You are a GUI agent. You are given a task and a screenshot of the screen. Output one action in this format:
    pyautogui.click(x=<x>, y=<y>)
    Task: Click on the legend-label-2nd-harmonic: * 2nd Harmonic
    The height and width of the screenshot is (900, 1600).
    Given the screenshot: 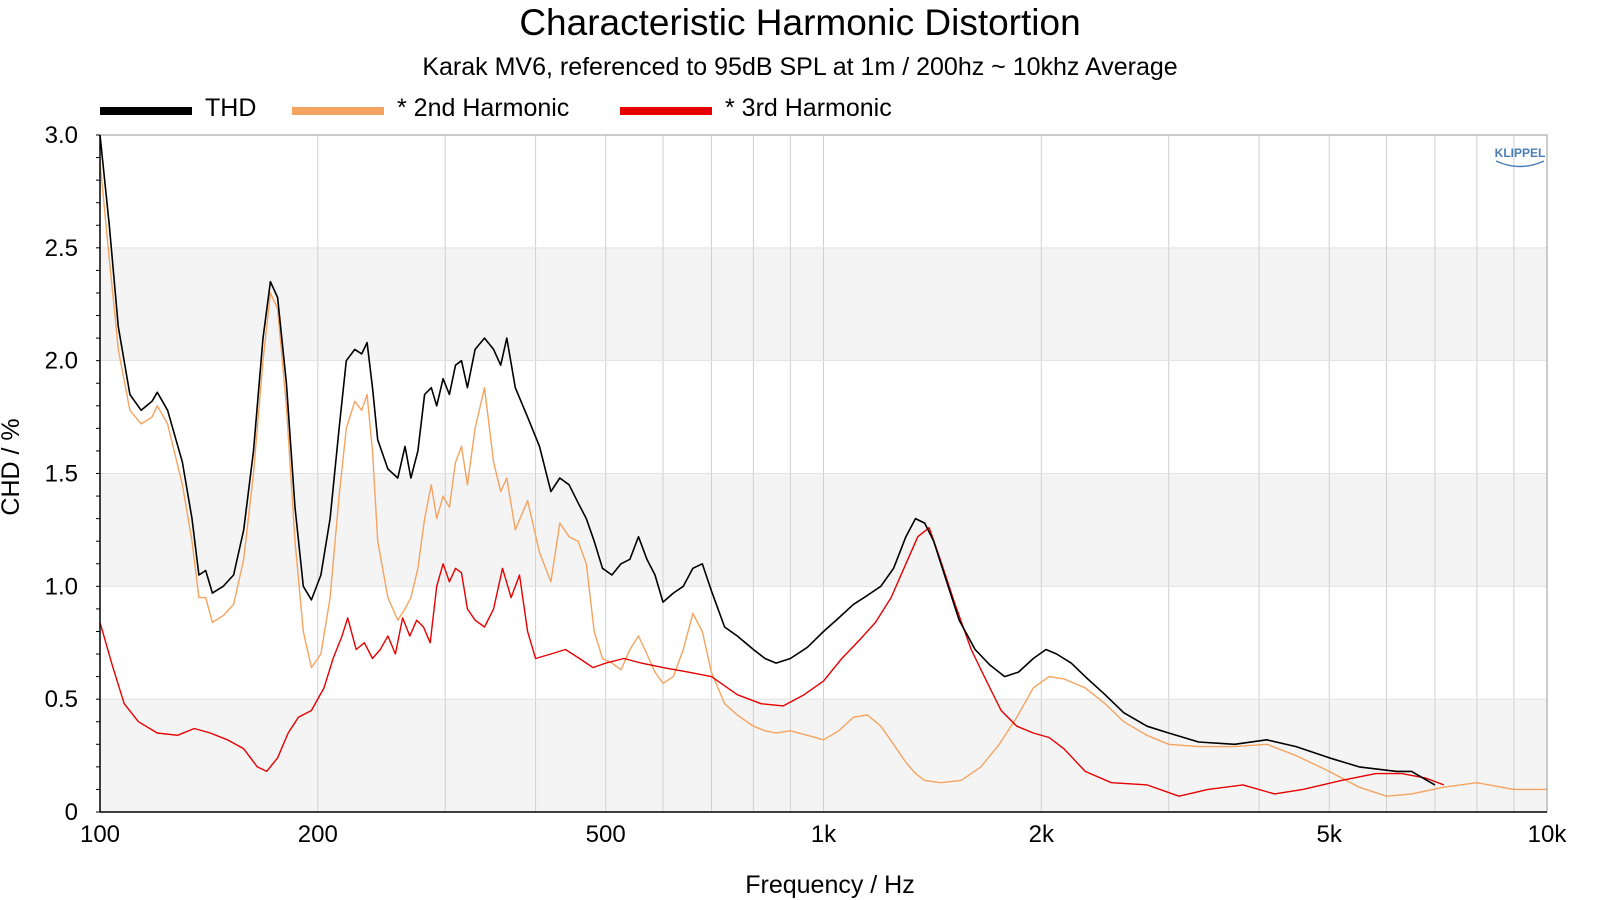 What is the action you would take?
    pyautogui.click(x=483, y=108)
    